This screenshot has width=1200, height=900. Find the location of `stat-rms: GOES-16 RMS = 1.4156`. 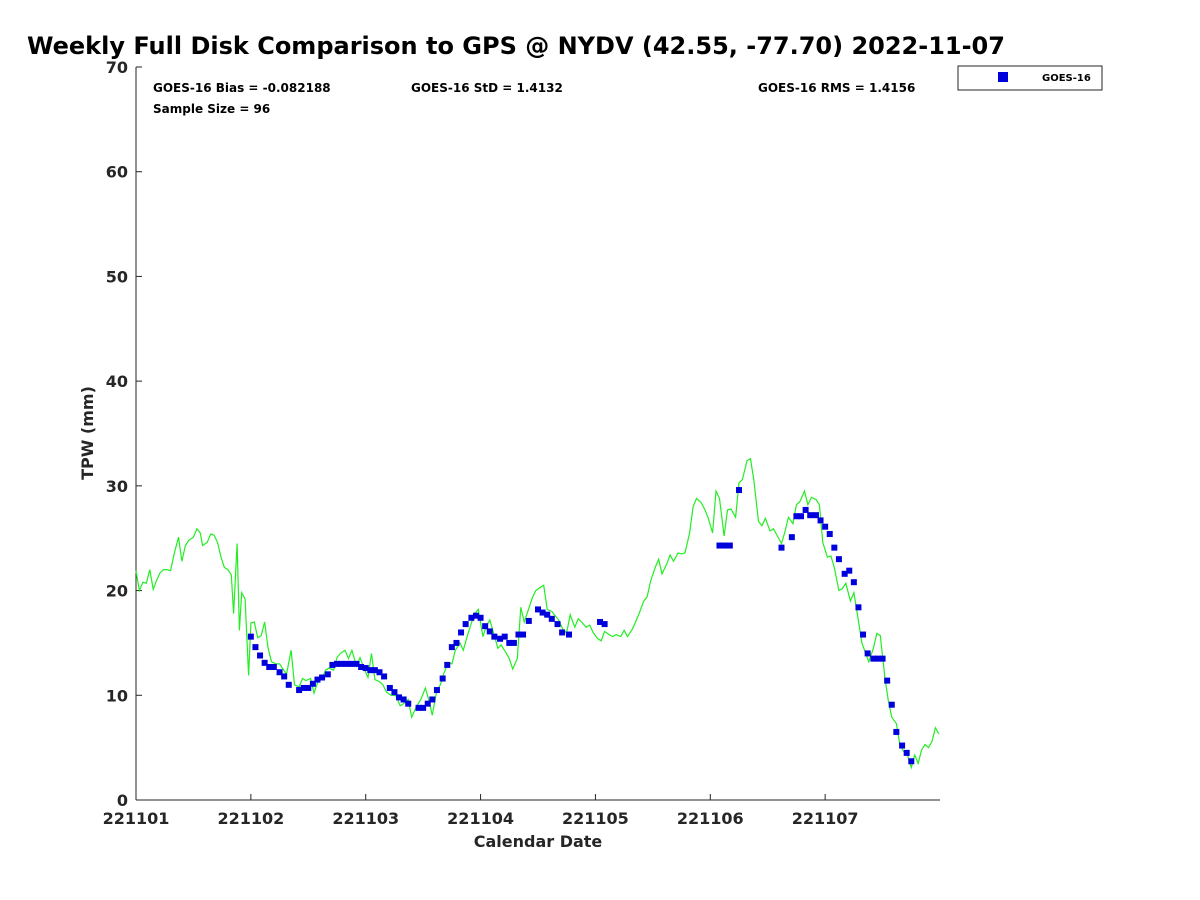

stat-rms: GOES-16 RMS = 1.4156 is located at coordinates (836, 88).